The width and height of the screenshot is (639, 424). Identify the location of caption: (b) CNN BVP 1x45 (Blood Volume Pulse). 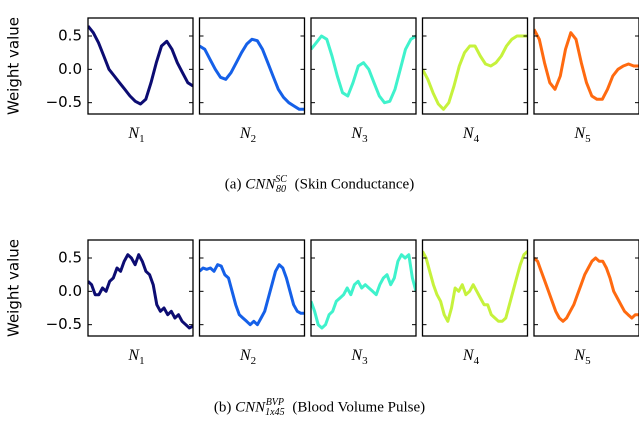
(319, 408).